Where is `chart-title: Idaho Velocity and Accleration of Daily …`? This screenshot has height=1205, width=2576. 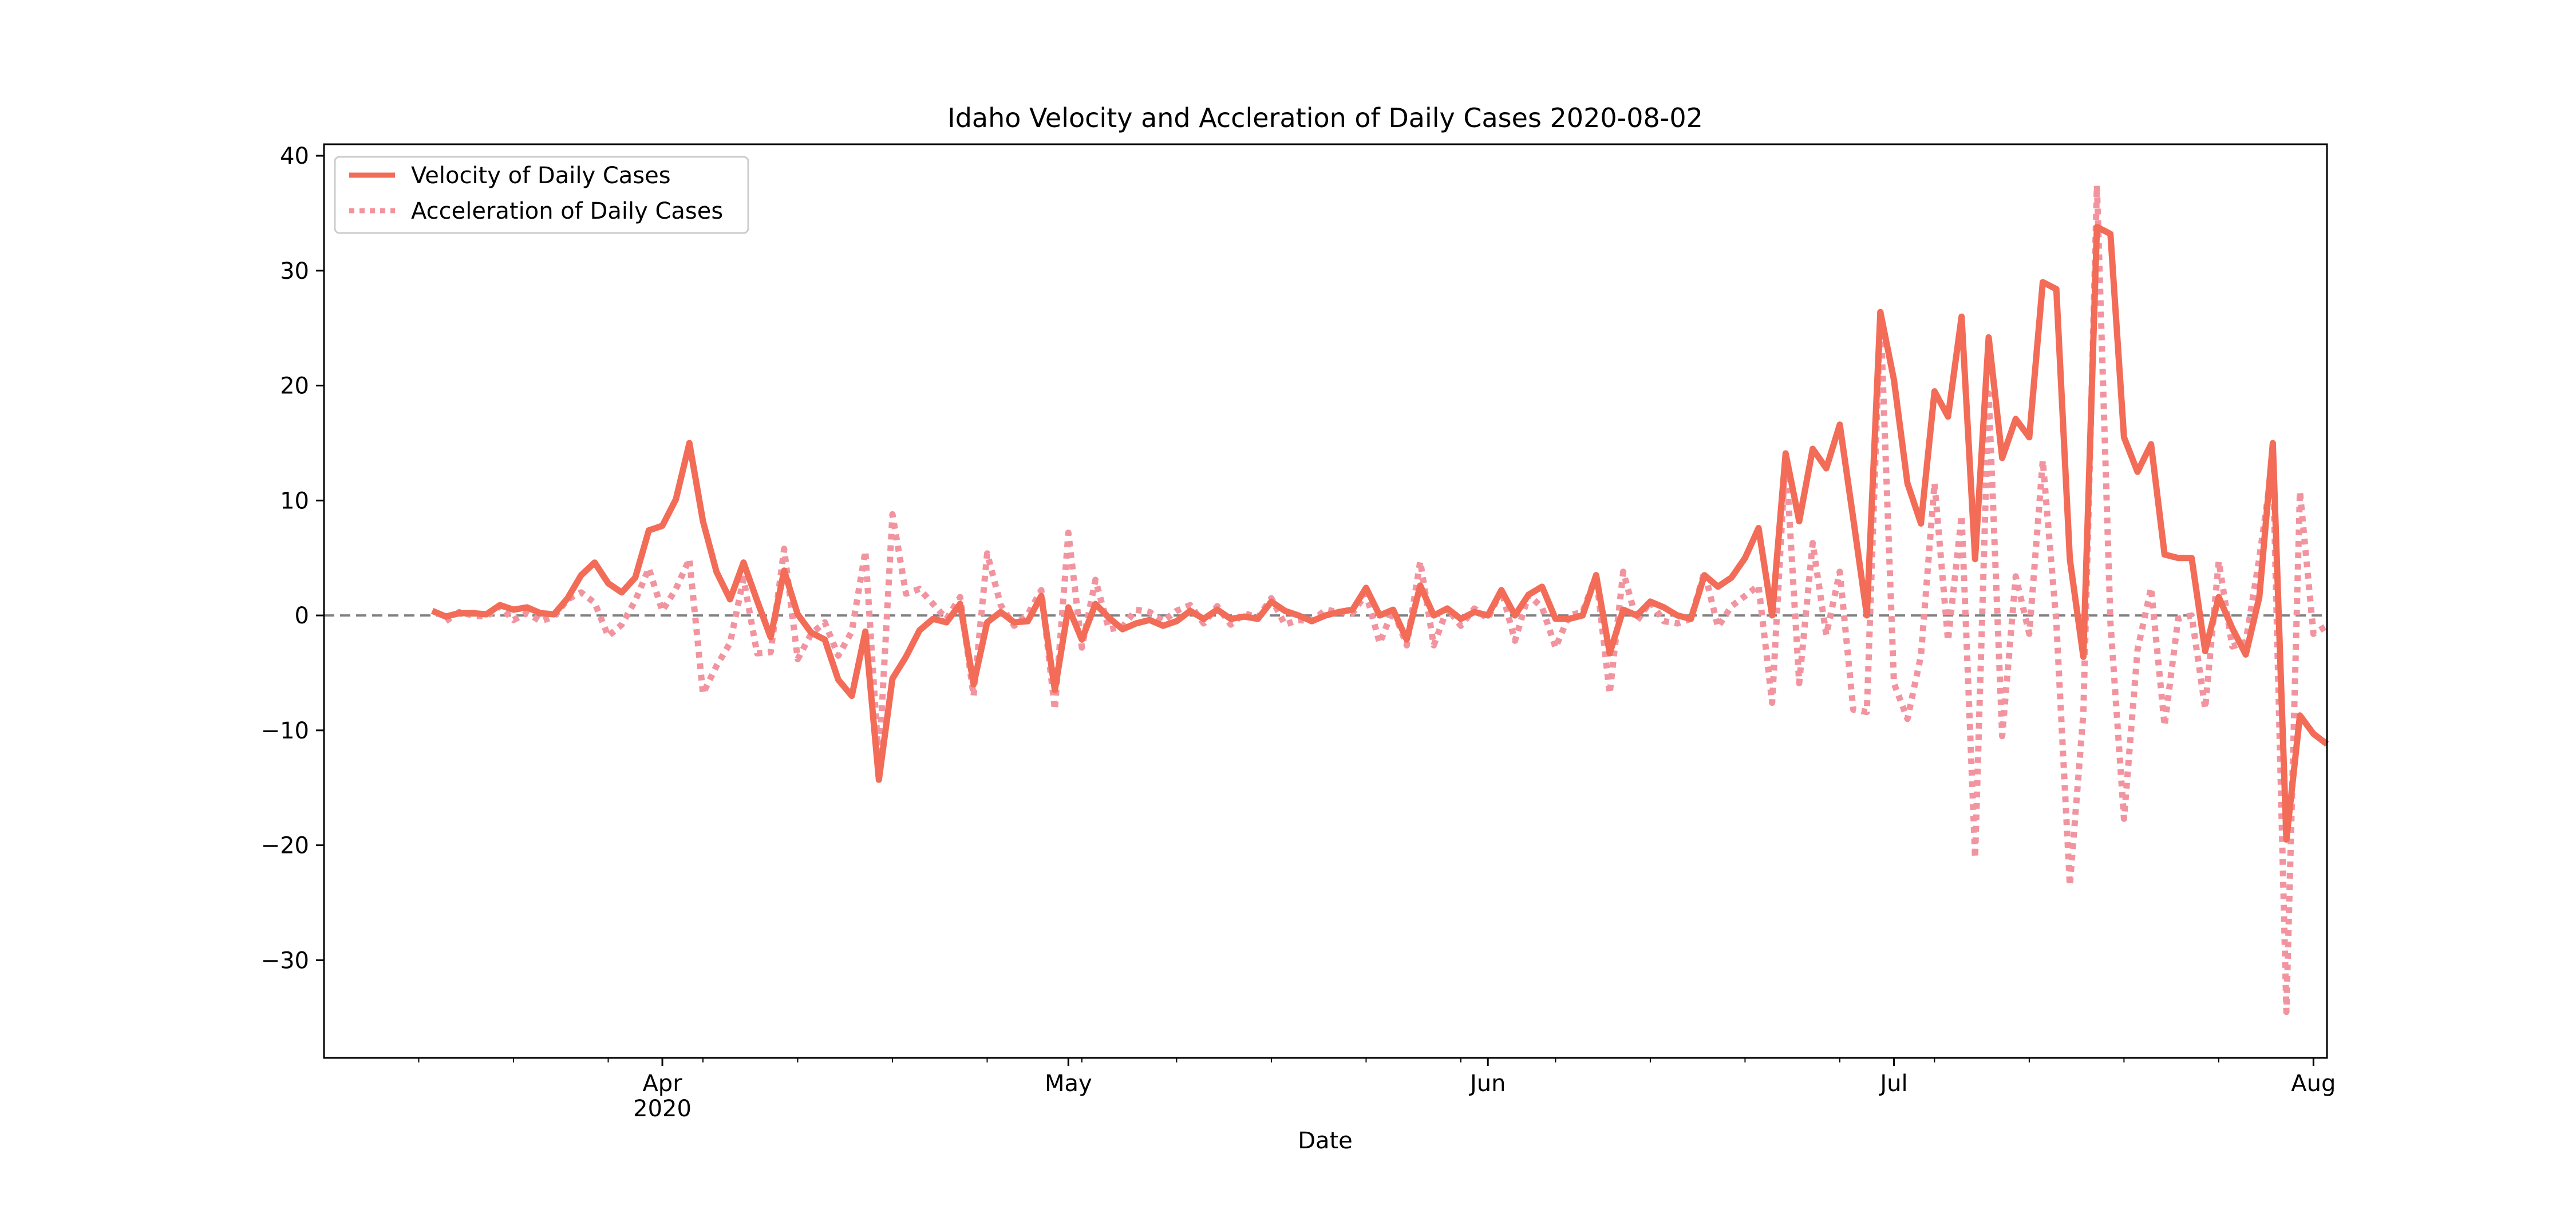 chart-title: Idaho Velocity and Accleration of Daily … is located at coordinates (1325, 117).